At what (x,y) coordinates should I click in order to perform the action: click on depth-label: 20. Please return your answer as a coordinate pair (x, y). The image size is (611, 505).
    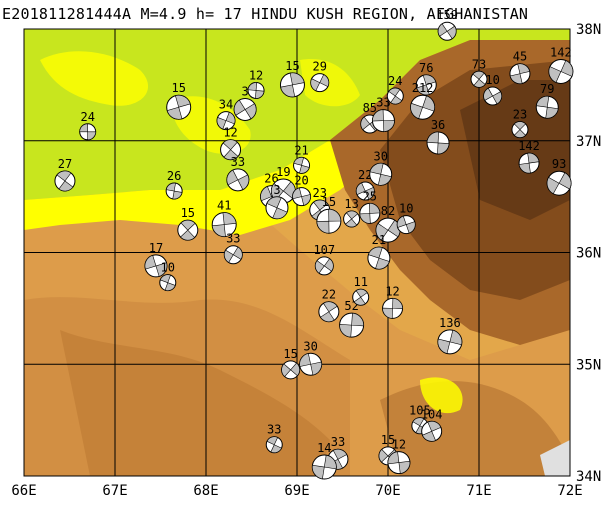
    Looking at the image, I should click on (301, 181).